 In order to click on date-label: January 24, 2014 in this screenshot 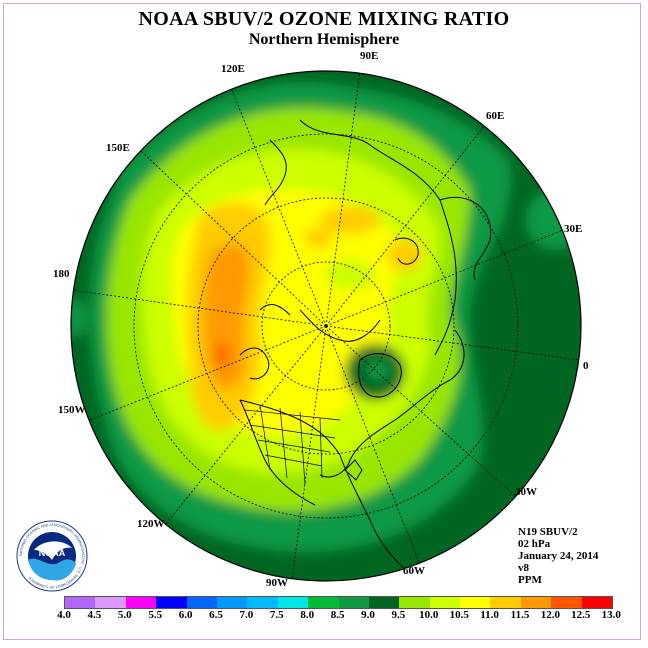, I will do `click(558, 556)`.